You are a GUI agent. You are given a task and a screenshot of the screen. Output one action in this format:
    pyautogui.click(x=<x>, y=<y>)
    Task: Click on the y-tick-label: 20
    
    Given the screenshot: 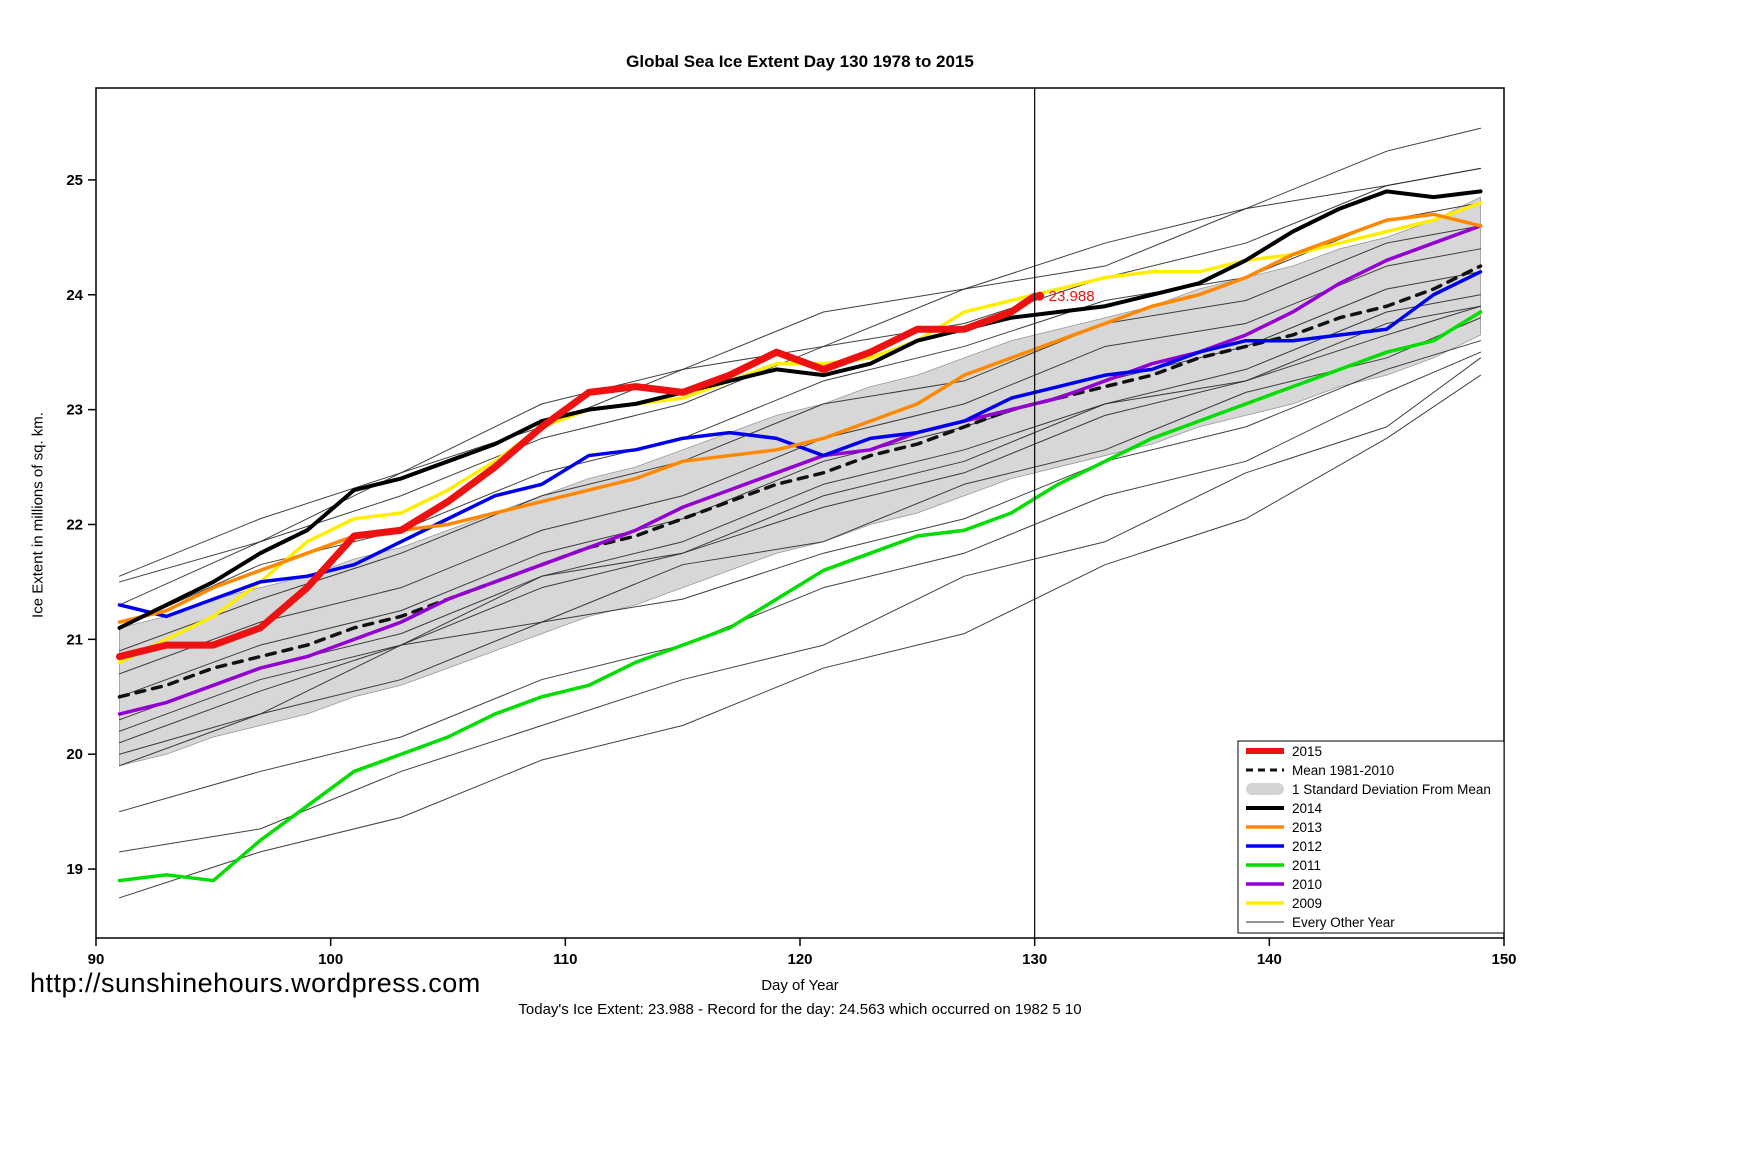 What is the action you would take?
    pyautogui.click(x=74, y=754)
    